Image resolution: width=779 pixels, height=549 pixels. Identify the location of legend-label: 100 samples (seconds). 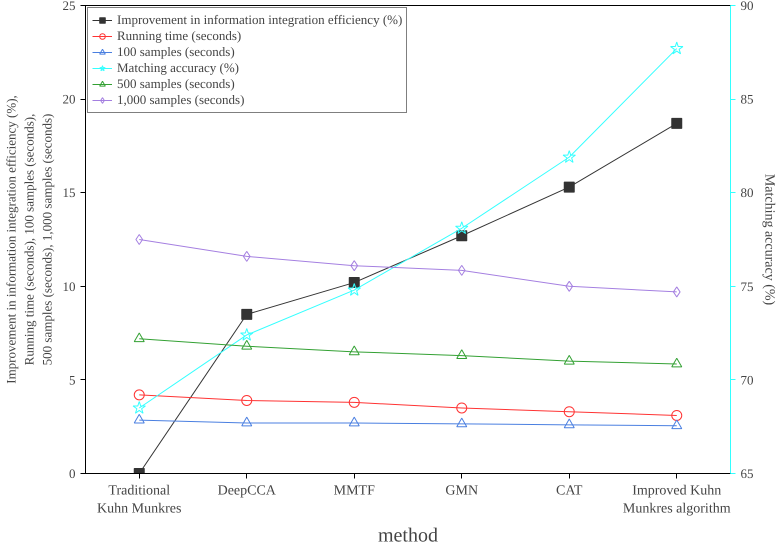
(176, 52).